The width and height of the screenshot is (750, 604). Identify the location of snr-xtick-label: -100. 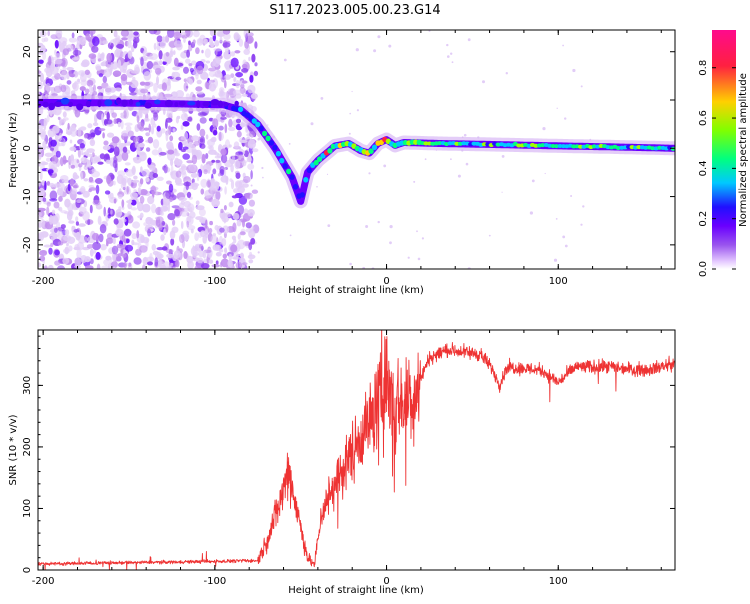
(214, 581).